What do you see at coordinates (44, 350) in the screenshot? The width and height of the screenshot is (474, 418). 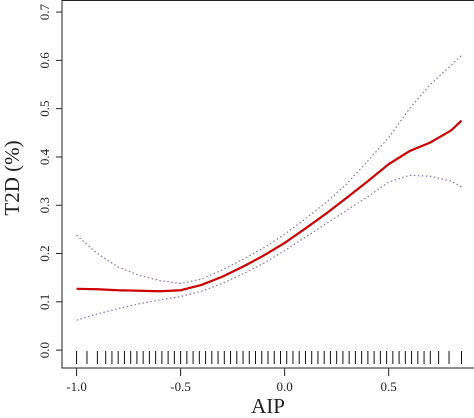 I see `y-tick-label: 0.0` at bounding box center [44, 350].